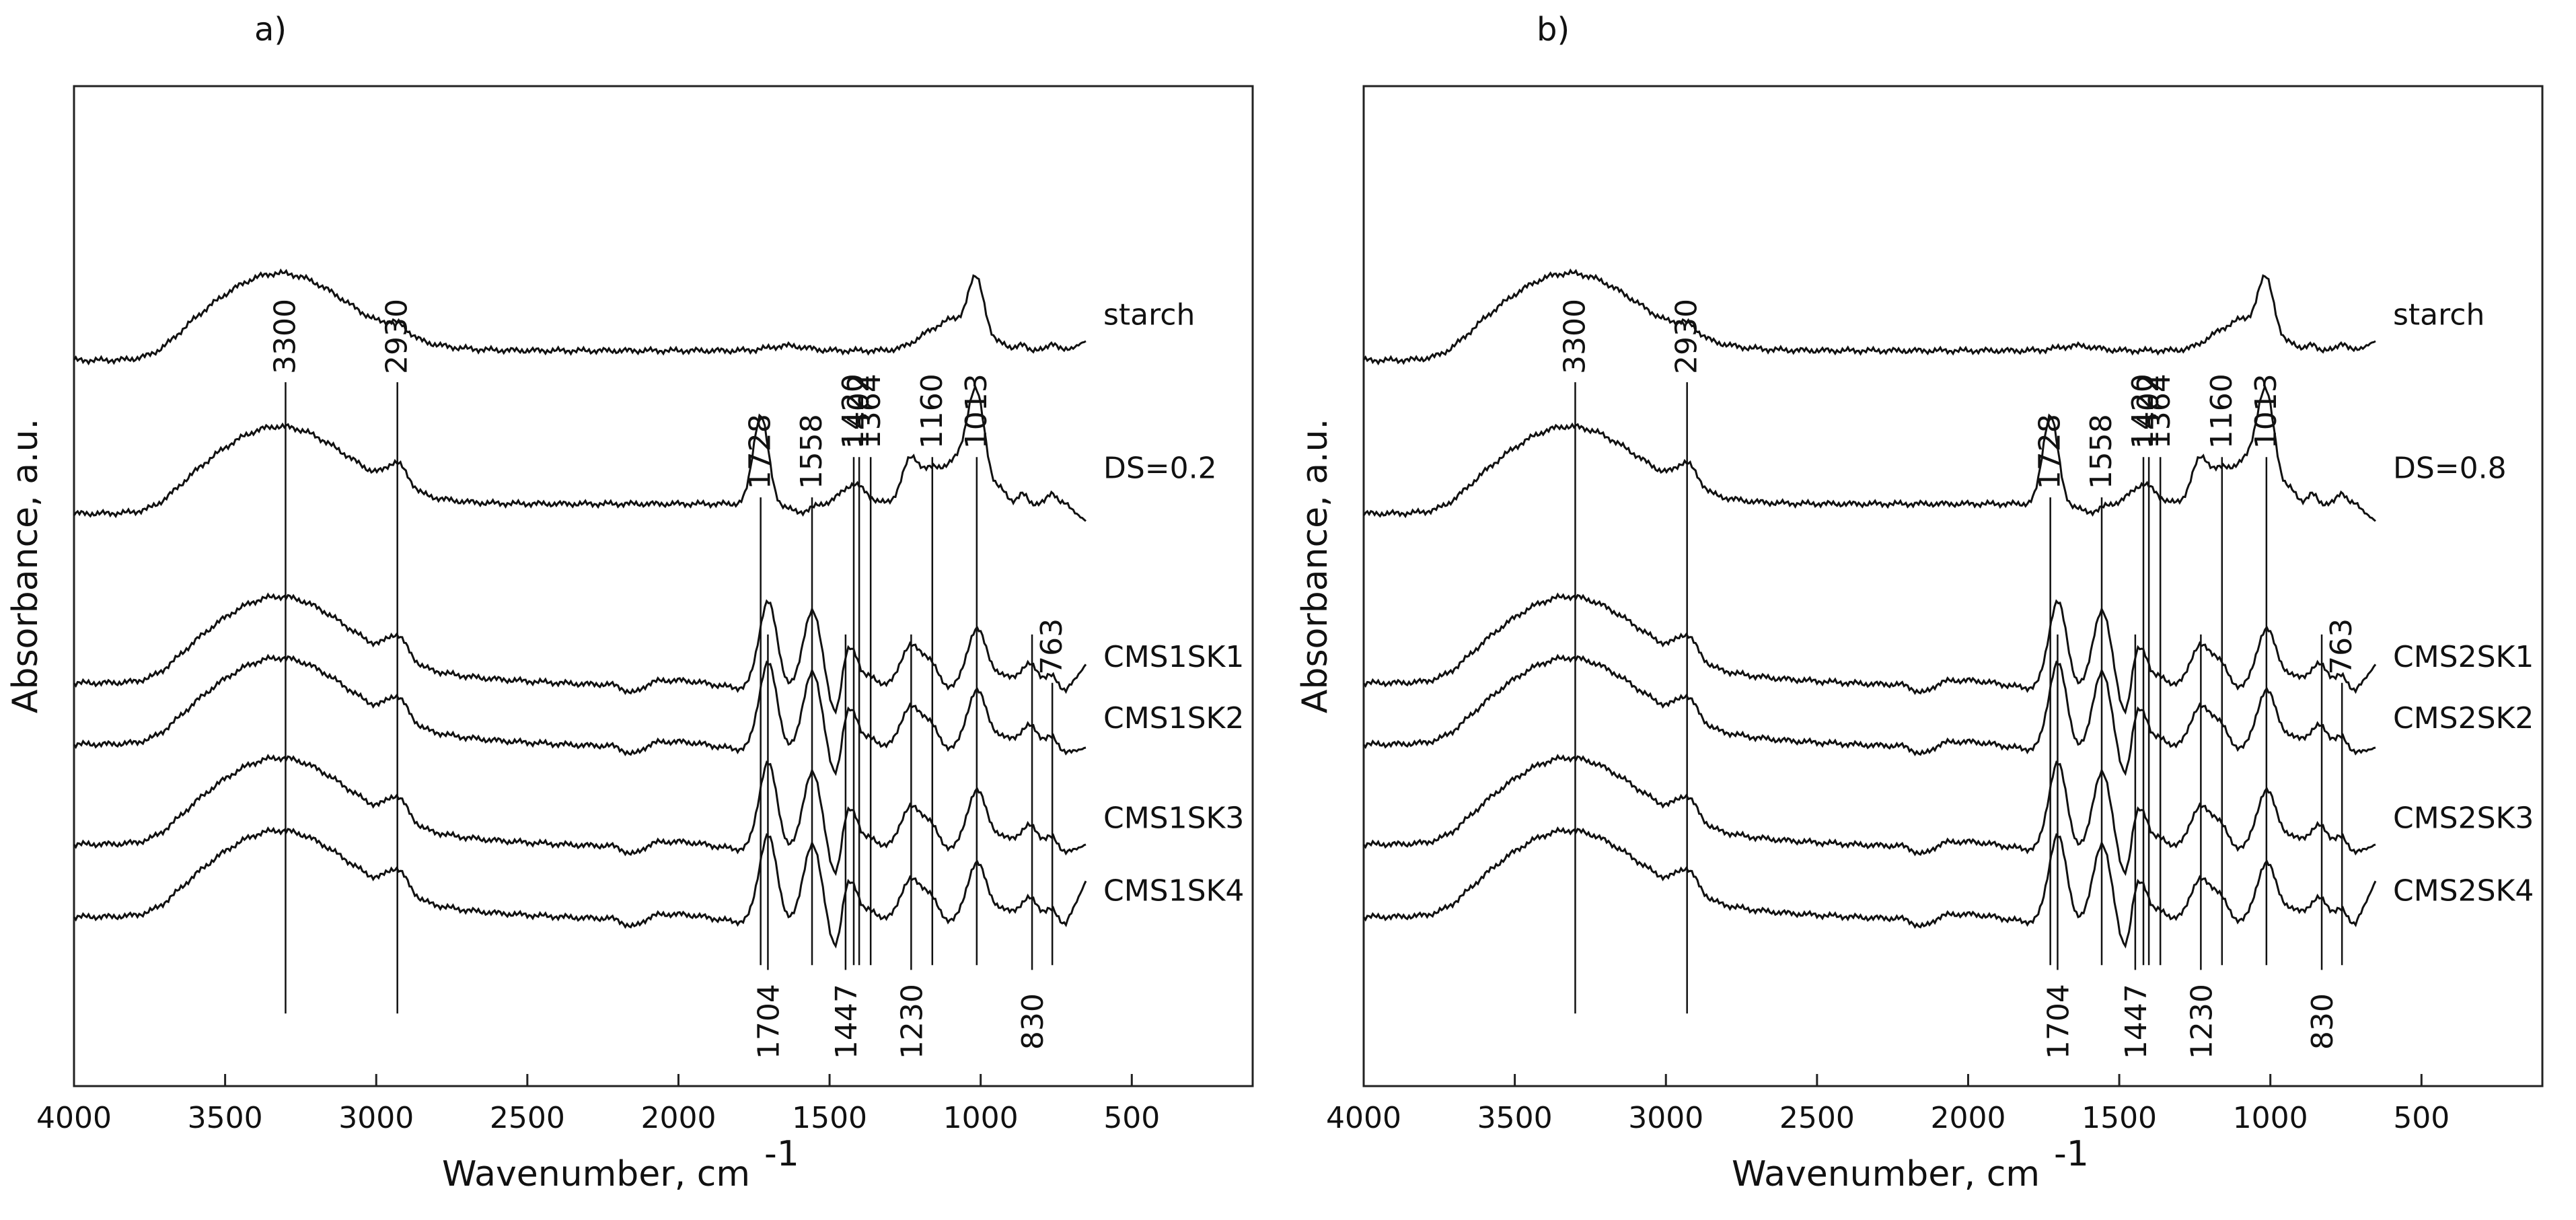 This screenshot has width=2576, height=1220. What do you see at coordinates (2463, 718) in the screenshot?
I see `series-label: CMS2SK2` at bounding box center [2463, 718].